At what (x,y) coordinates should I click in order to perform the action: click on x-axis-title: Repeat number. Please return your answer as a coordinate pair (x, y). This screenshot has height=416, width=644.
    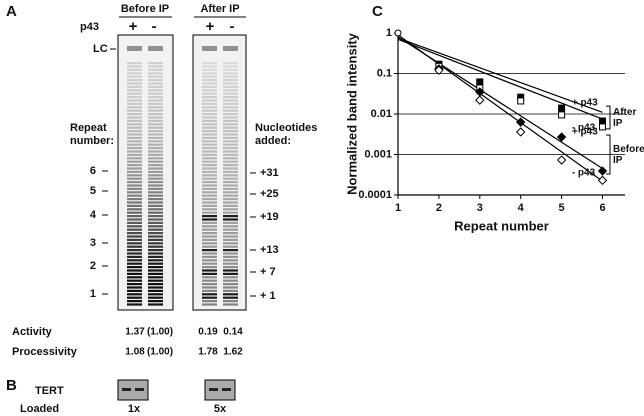
    Looking at the image, I should click on (501, 225).